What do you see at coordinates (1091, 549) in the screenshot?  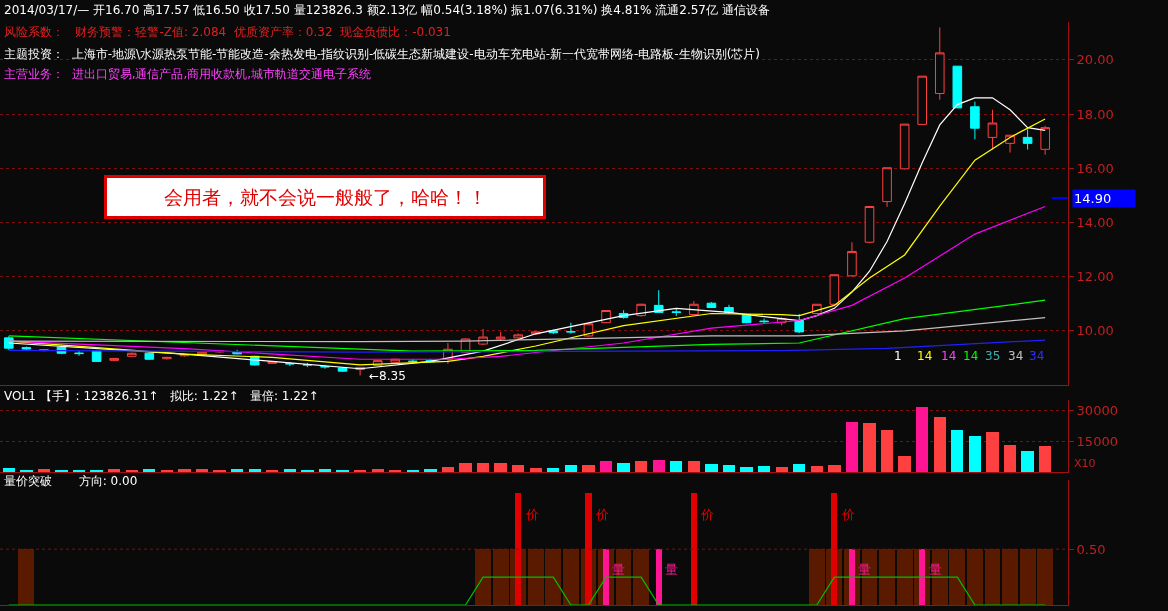 I see `y-tick-label: 0.50` at bounding box center [1091, 549].